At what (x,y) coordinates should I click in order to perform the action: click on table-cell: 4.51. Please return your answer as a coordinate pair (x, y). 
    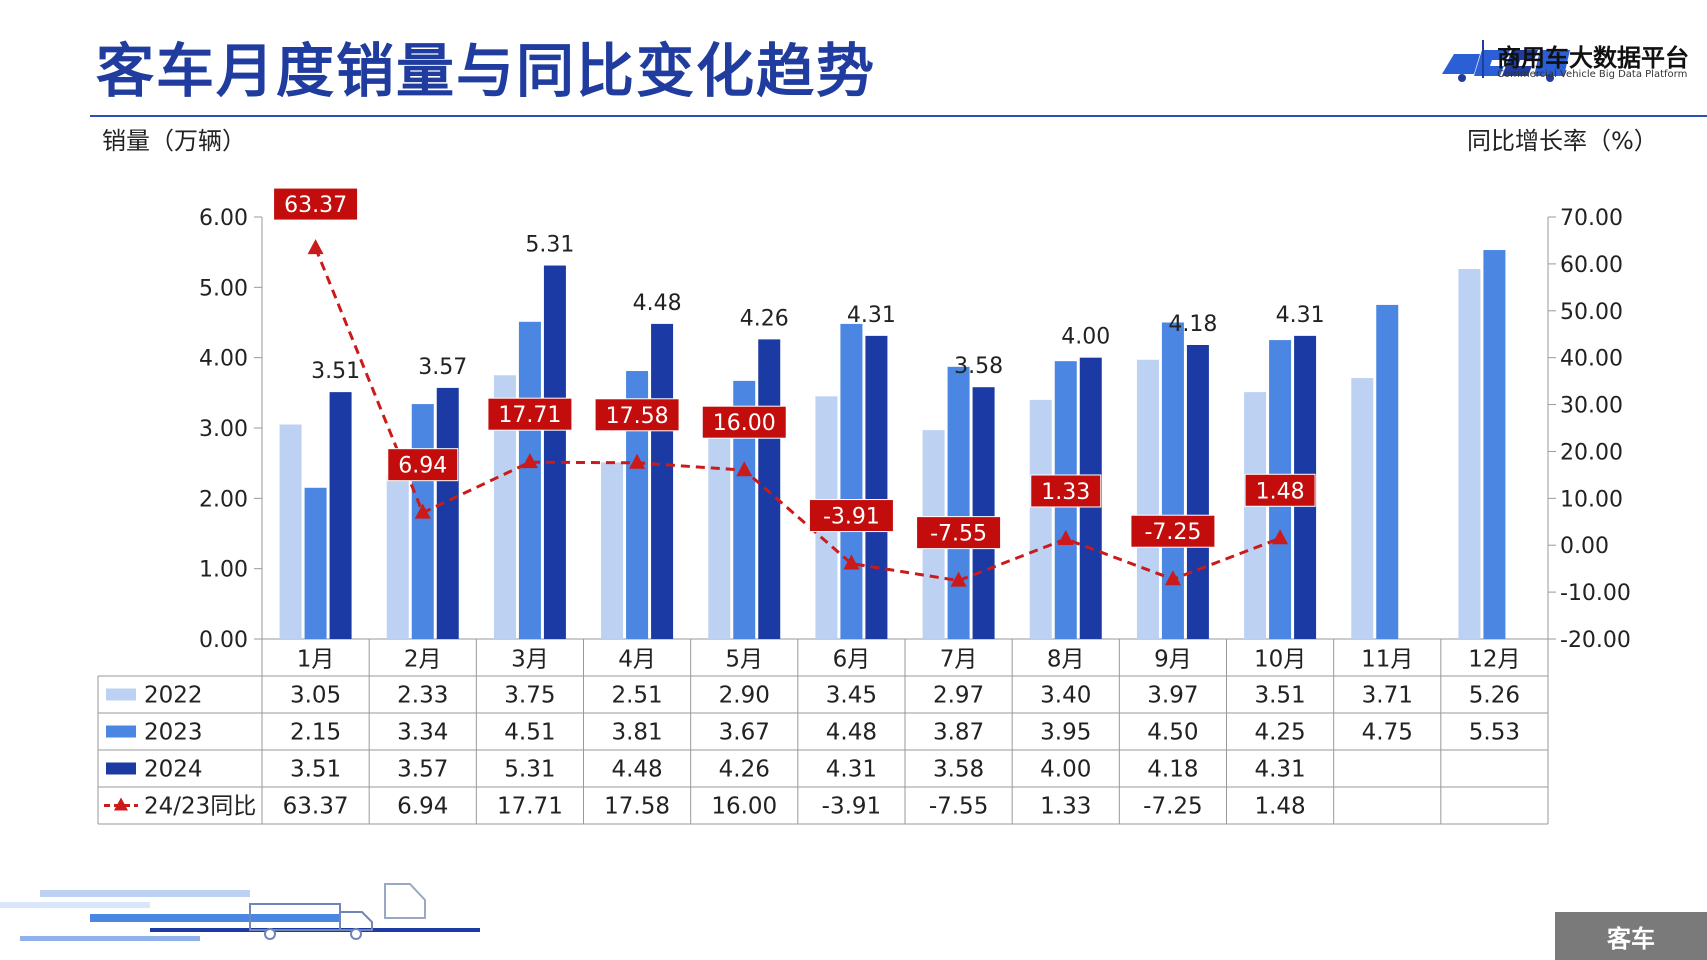
    Looking at the image, I should click on (529, 733).